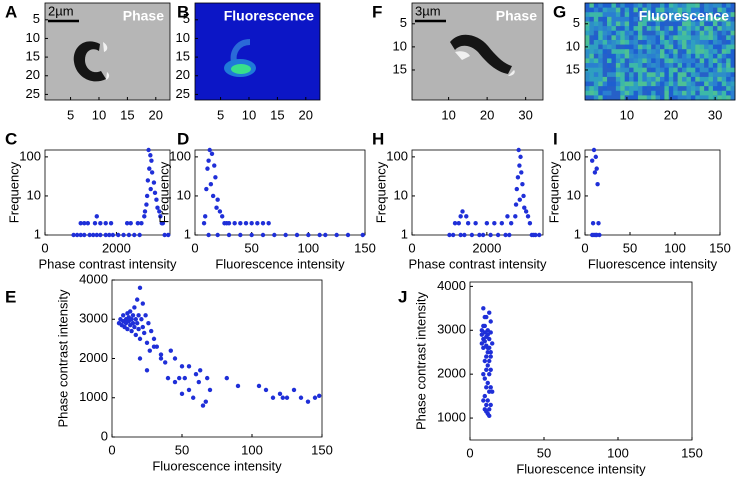 This screenshot has height=478, width=738. What do you see at coordinates (61, 10) in the screenshot?
I see `scale-bar-label: 2µm` at bounding box center [61, 10].